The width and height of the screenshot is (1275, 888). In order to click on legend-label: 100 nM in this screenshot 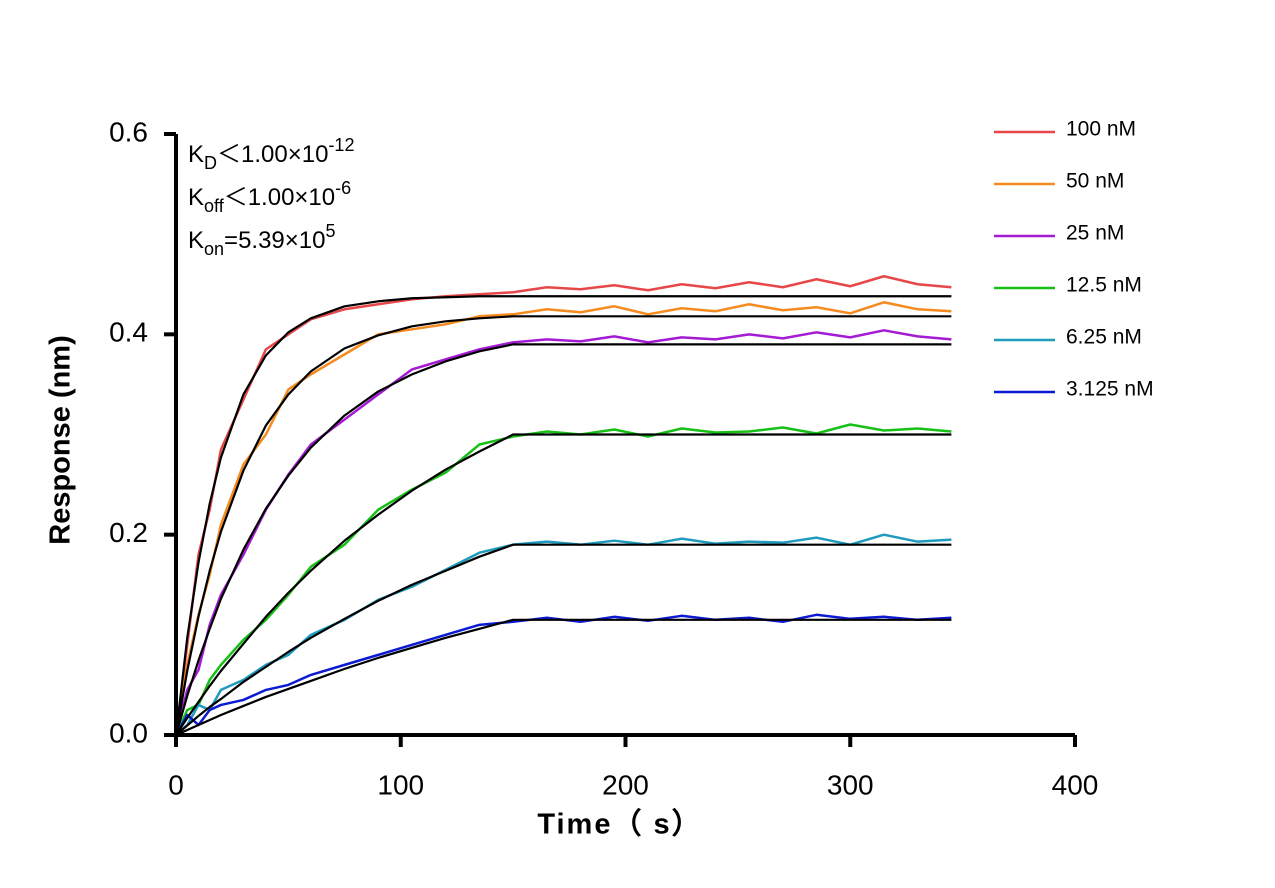, I will do `click(1101, 129)`.